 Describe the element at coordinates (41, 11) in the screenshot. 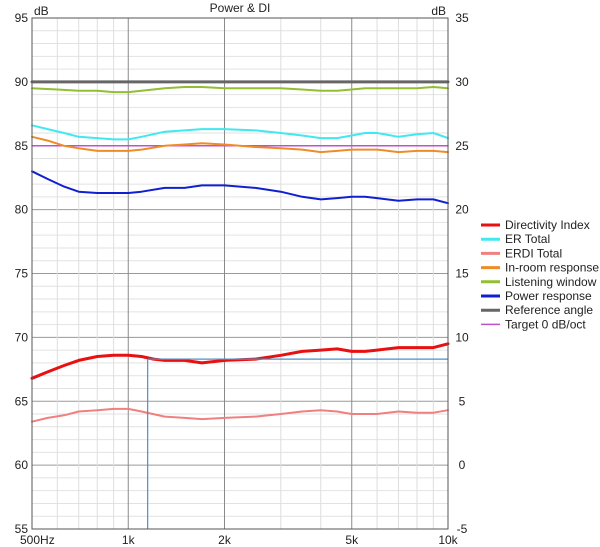

I see `left-axis-unit: dB` at that location.